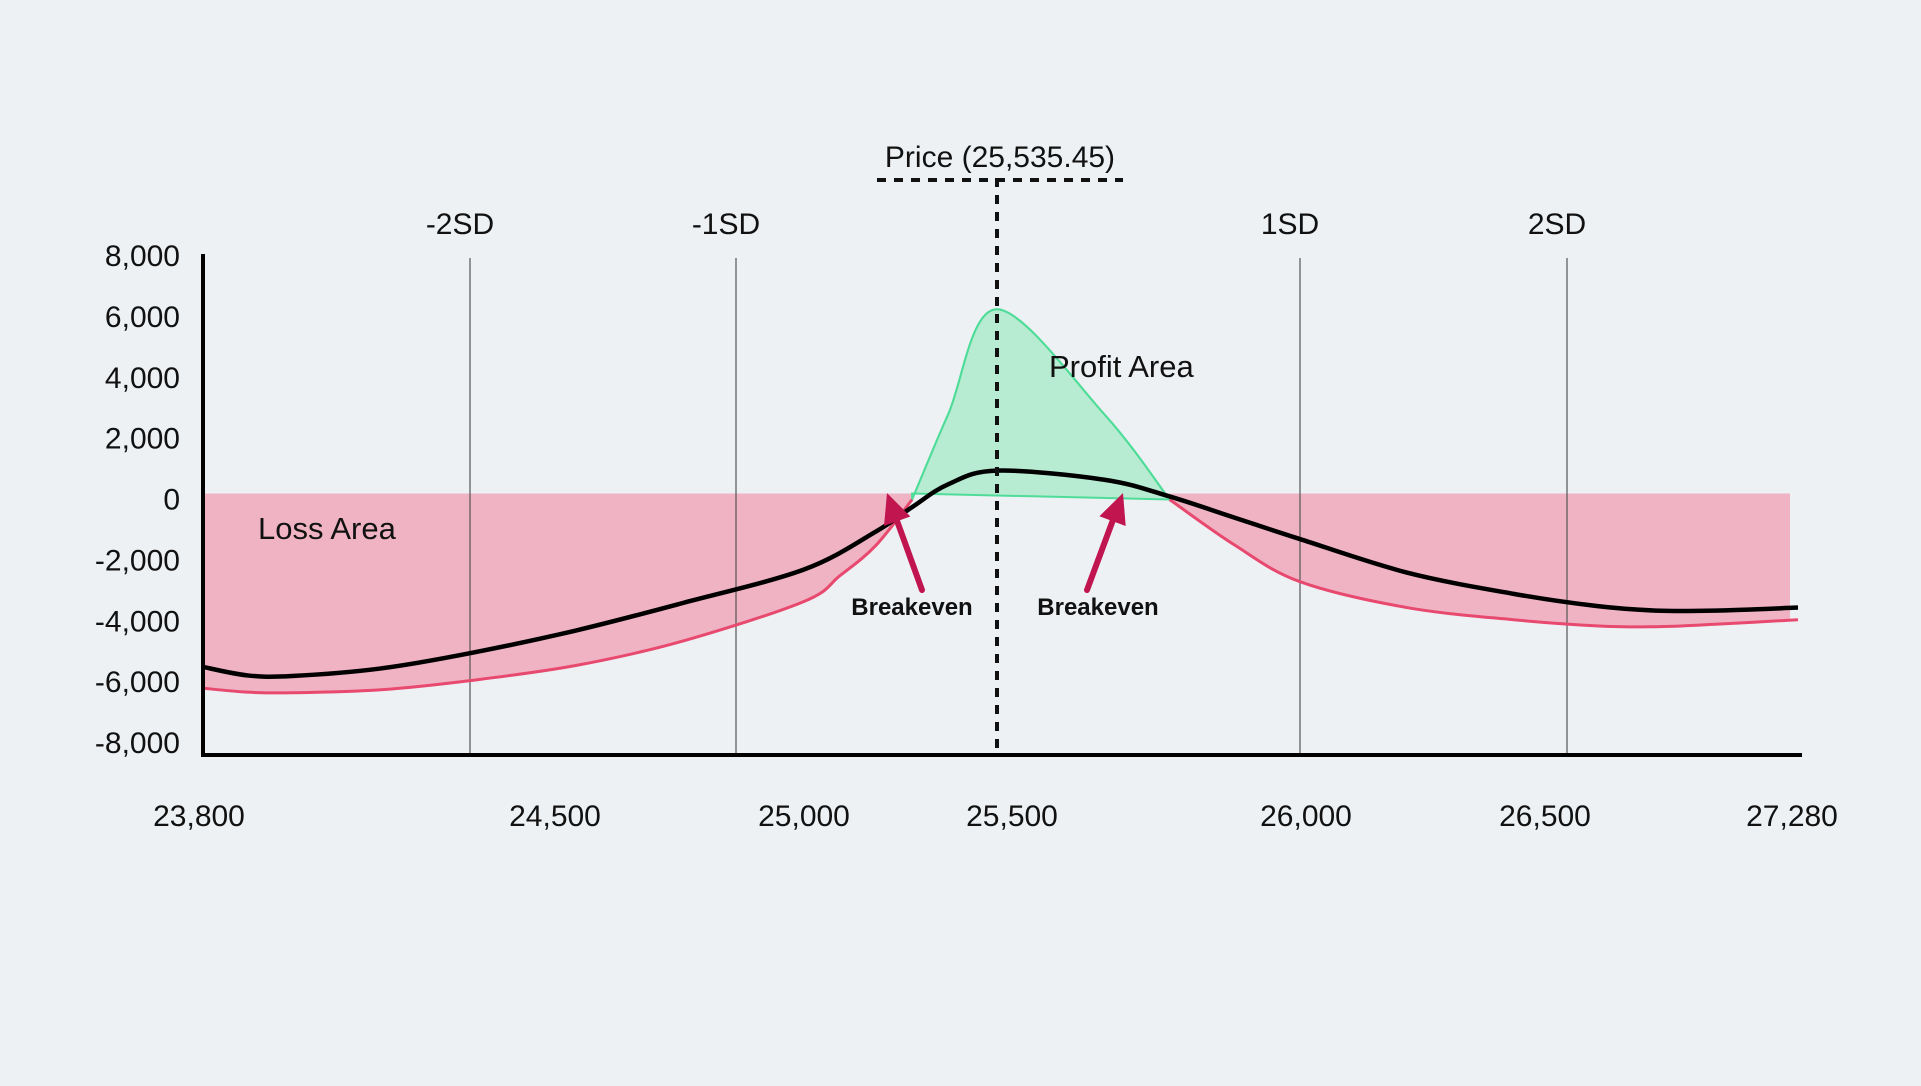 The height and width of the screenshot is (1086, 1921). I want to click on y-tick-label: 6,000, so click(142, 317).